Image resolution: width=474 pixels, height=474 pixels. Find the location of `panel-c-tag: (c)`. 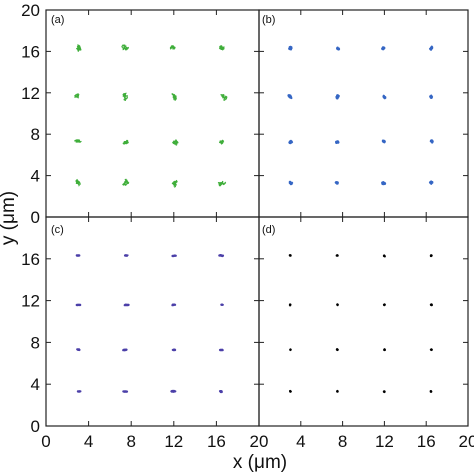

panel-c-tag: (c) is located at coordinates (57, 230).